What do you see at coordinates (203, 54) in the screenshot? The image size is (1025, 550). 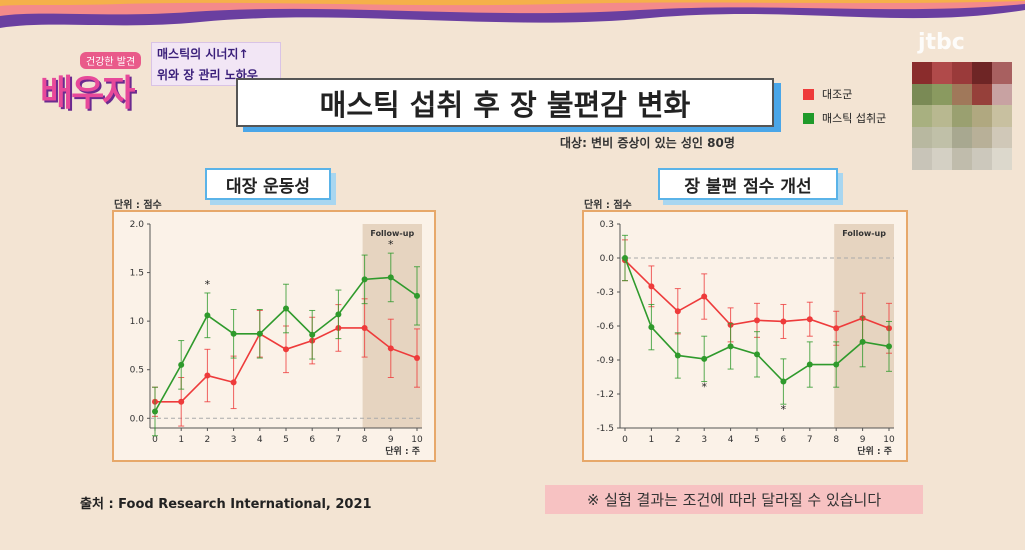 I see `caption-line-1: 매스틱의 시너지↑` at bounding box center [203, 54].